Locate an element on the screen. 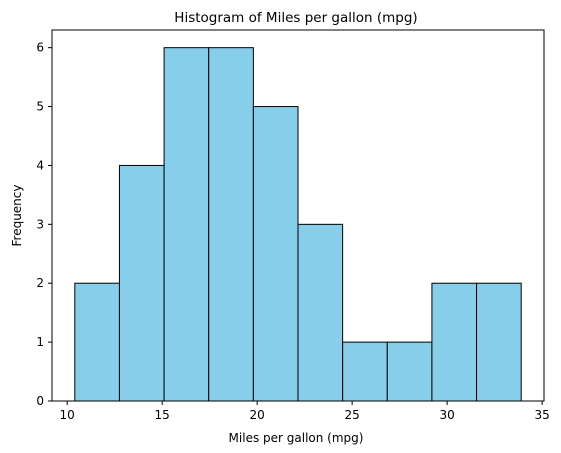 The height and width of the screenshot is (453, 561). y-axis: 0 1 2 3 4 5 6 is located at coordinates (44, 224).